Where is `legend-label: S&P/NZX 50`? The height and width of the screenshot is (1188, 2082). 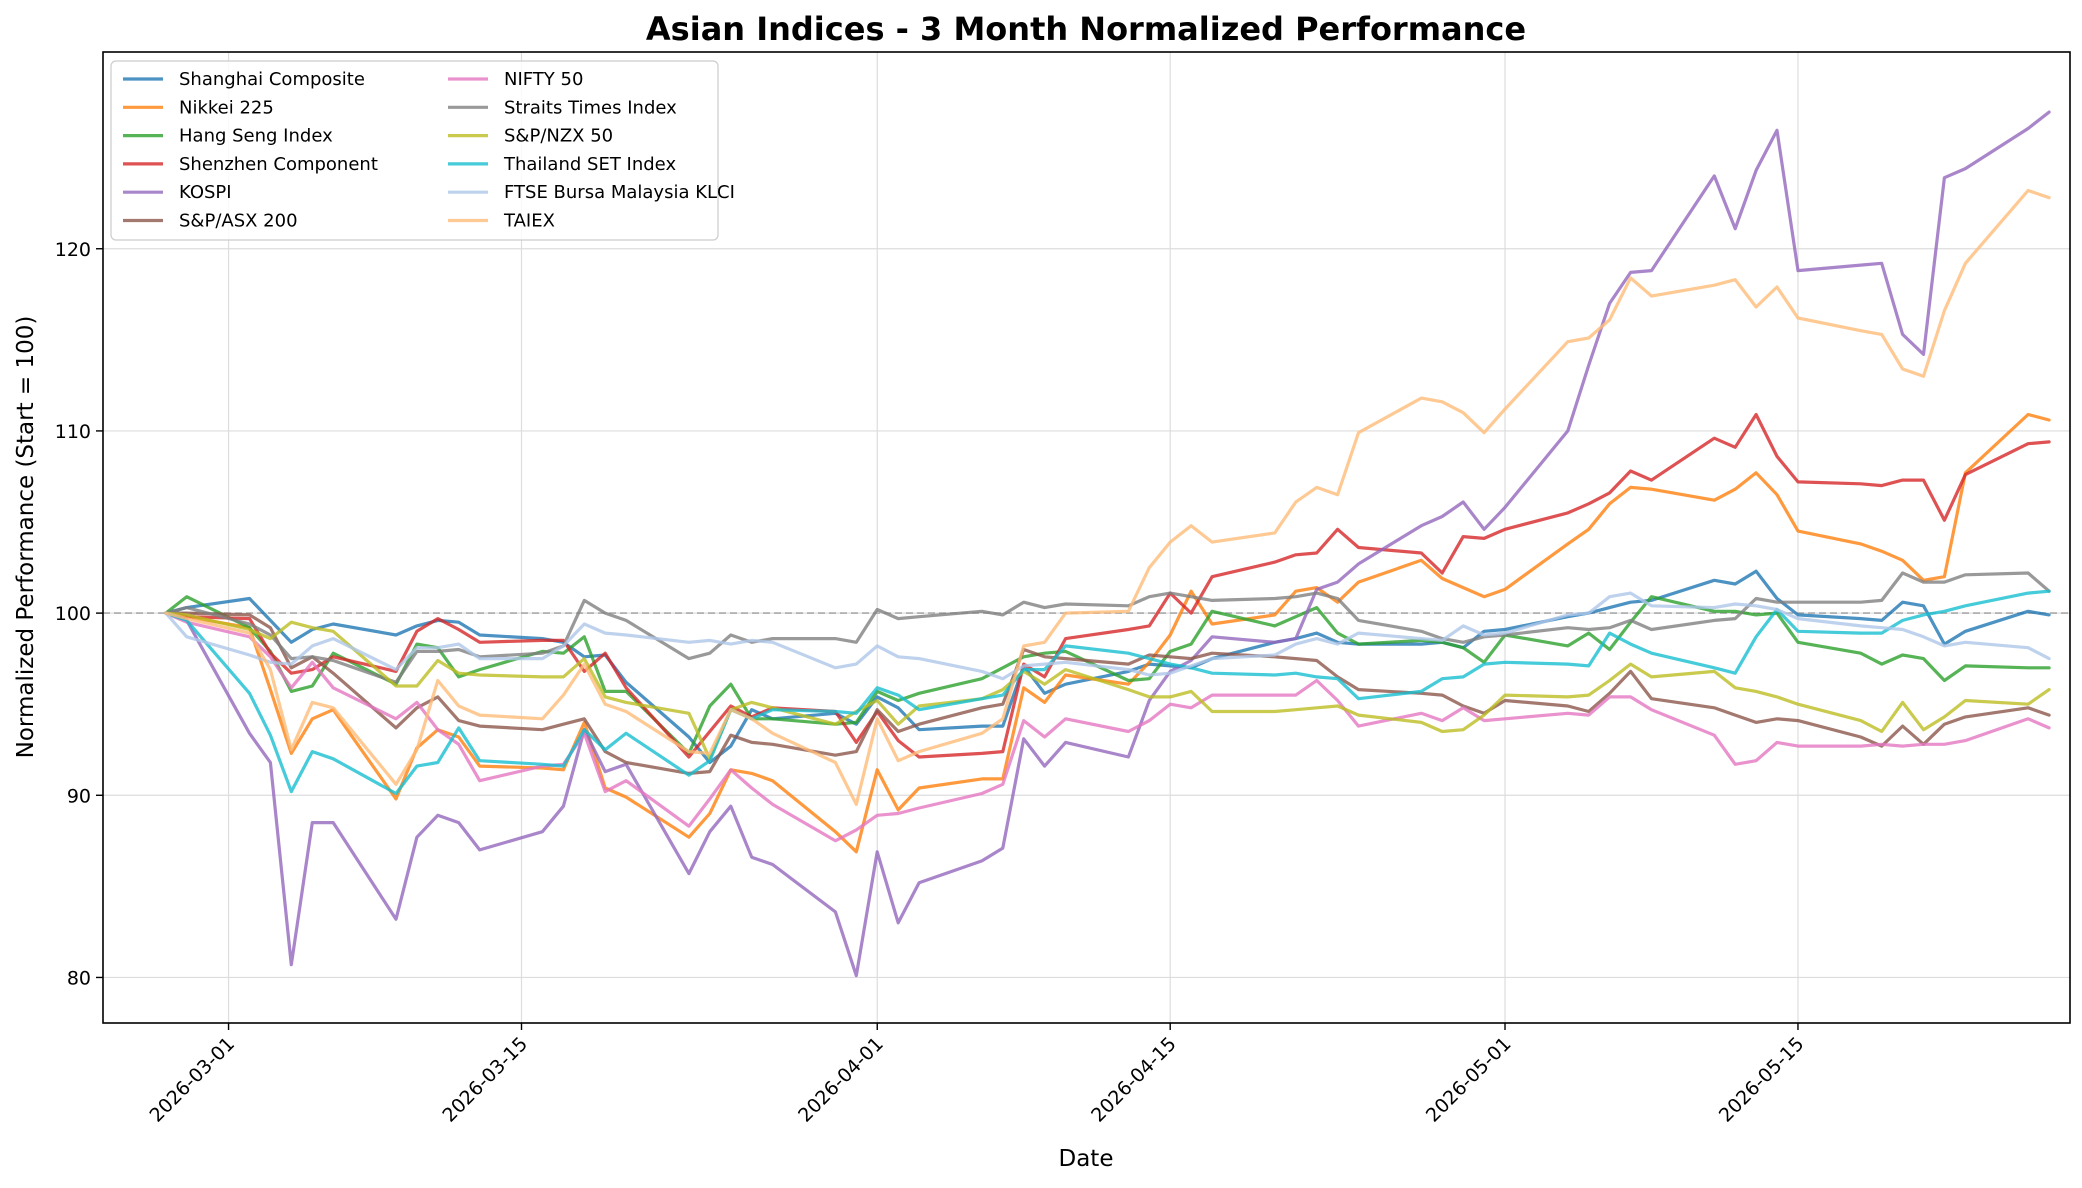
legend-label: S&P/NZX 50 is located at coordinates (558, 136).